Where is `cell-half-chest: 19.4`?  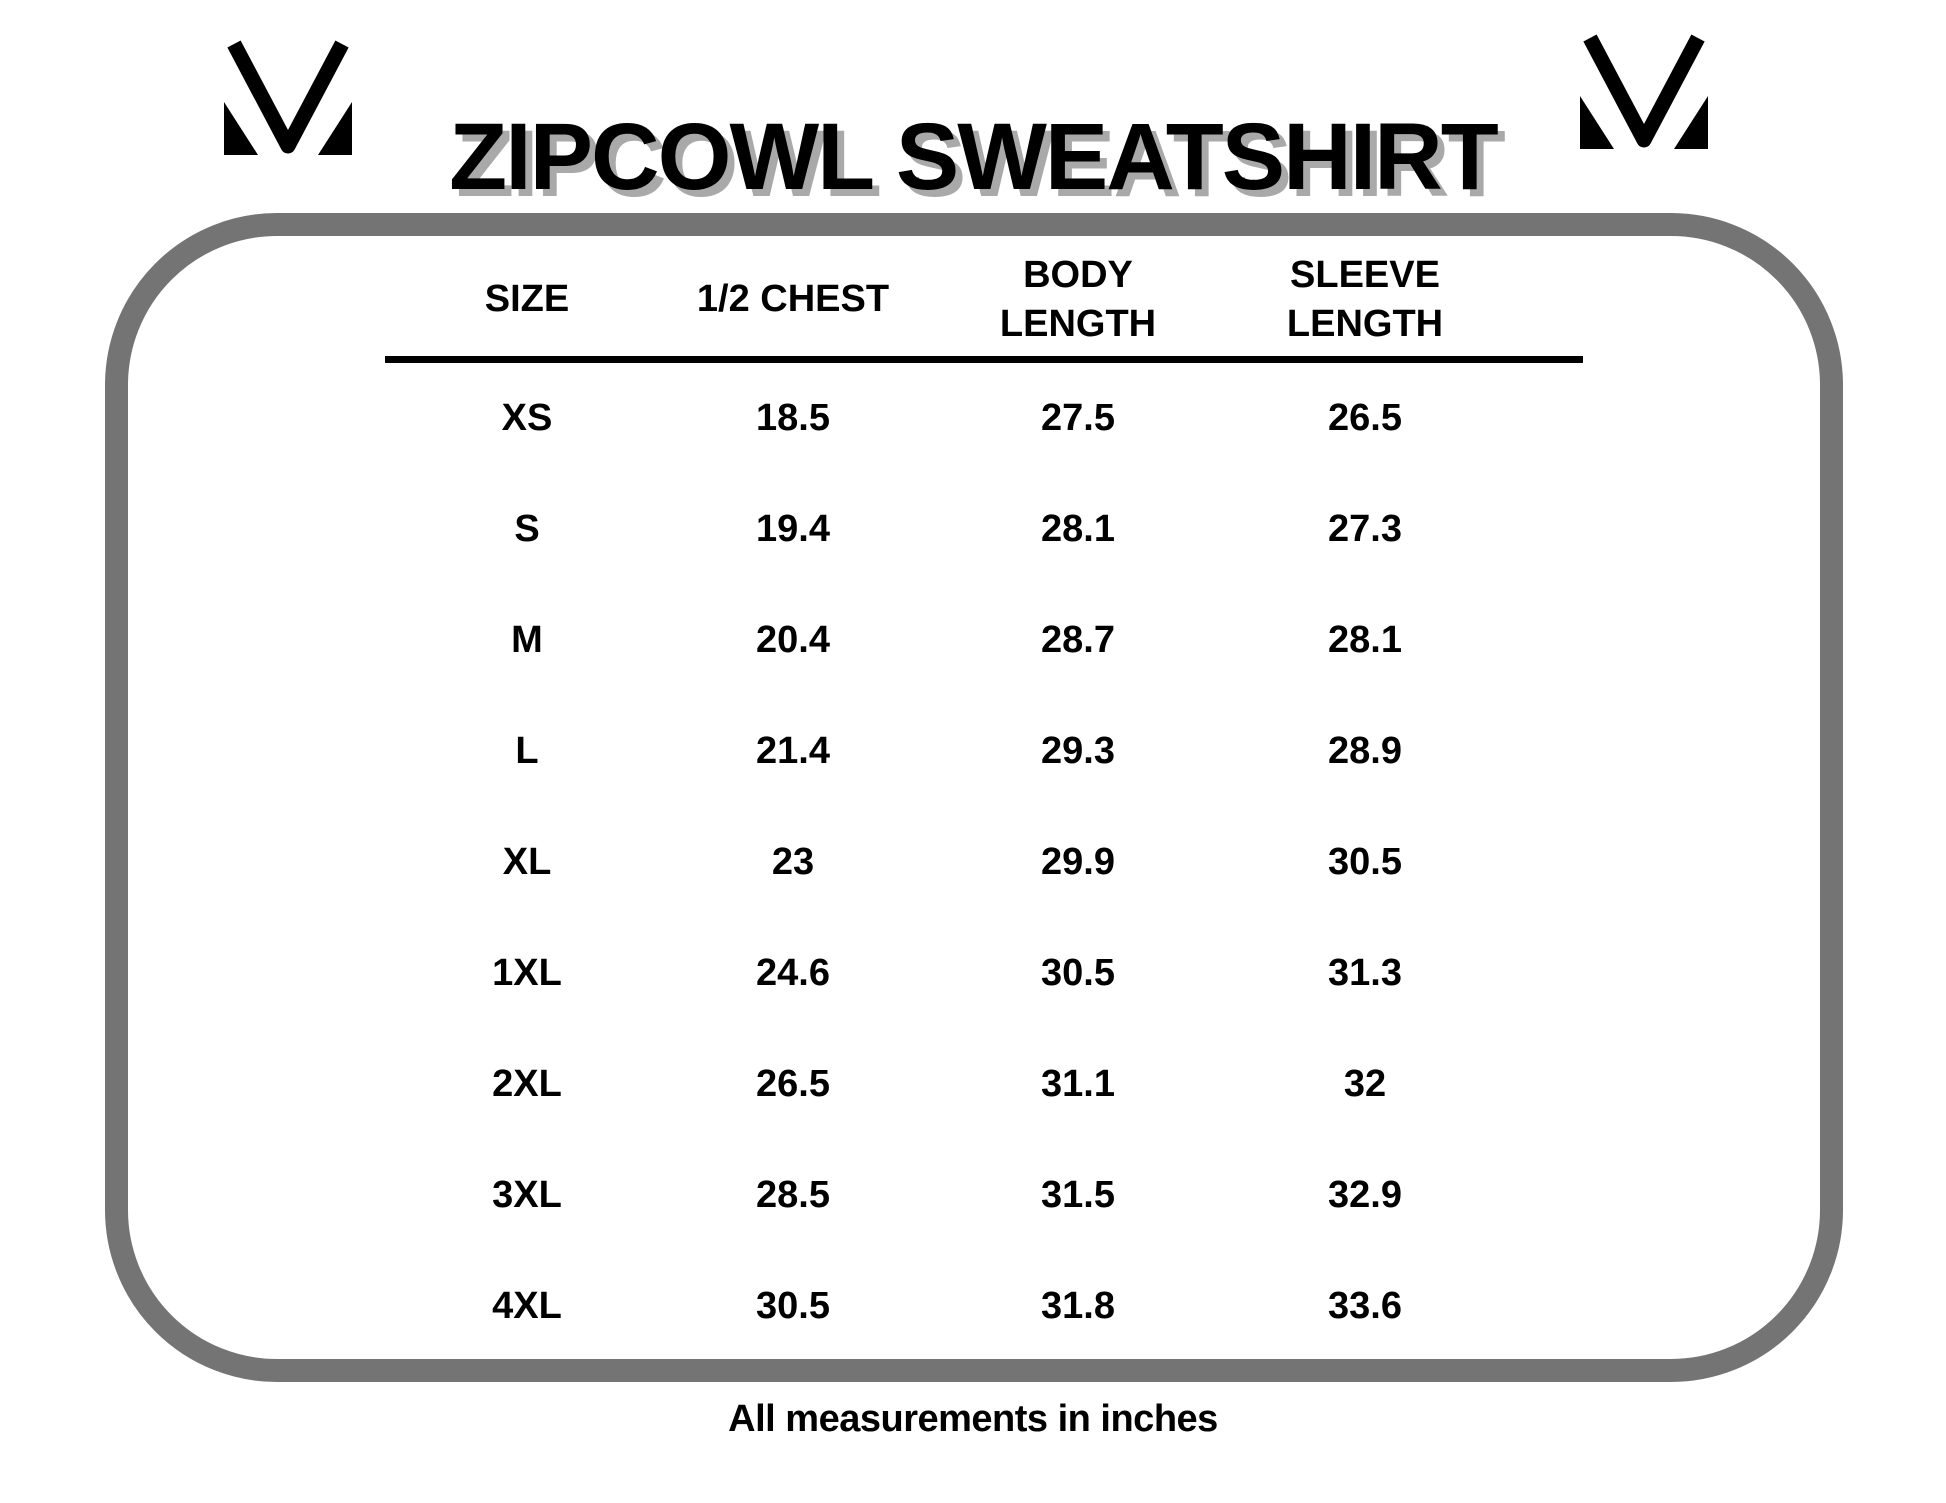 cell-half-chest: 19.4 is located at coordinates (793, 529).